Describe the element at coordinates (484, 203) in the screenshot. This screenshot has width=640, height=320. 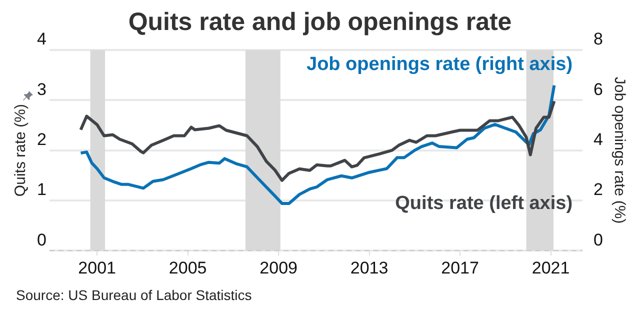
I see `text: Quits rate (left axis)` at that location.